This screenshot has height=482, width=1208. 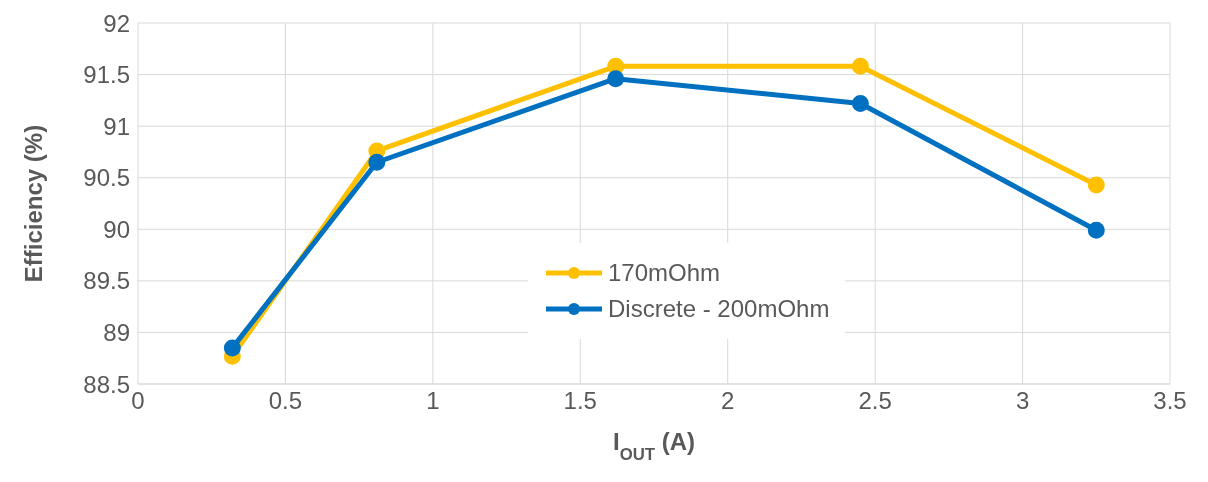 I want to click on x-tick-label: 0.5, so click(x=285, y=401).